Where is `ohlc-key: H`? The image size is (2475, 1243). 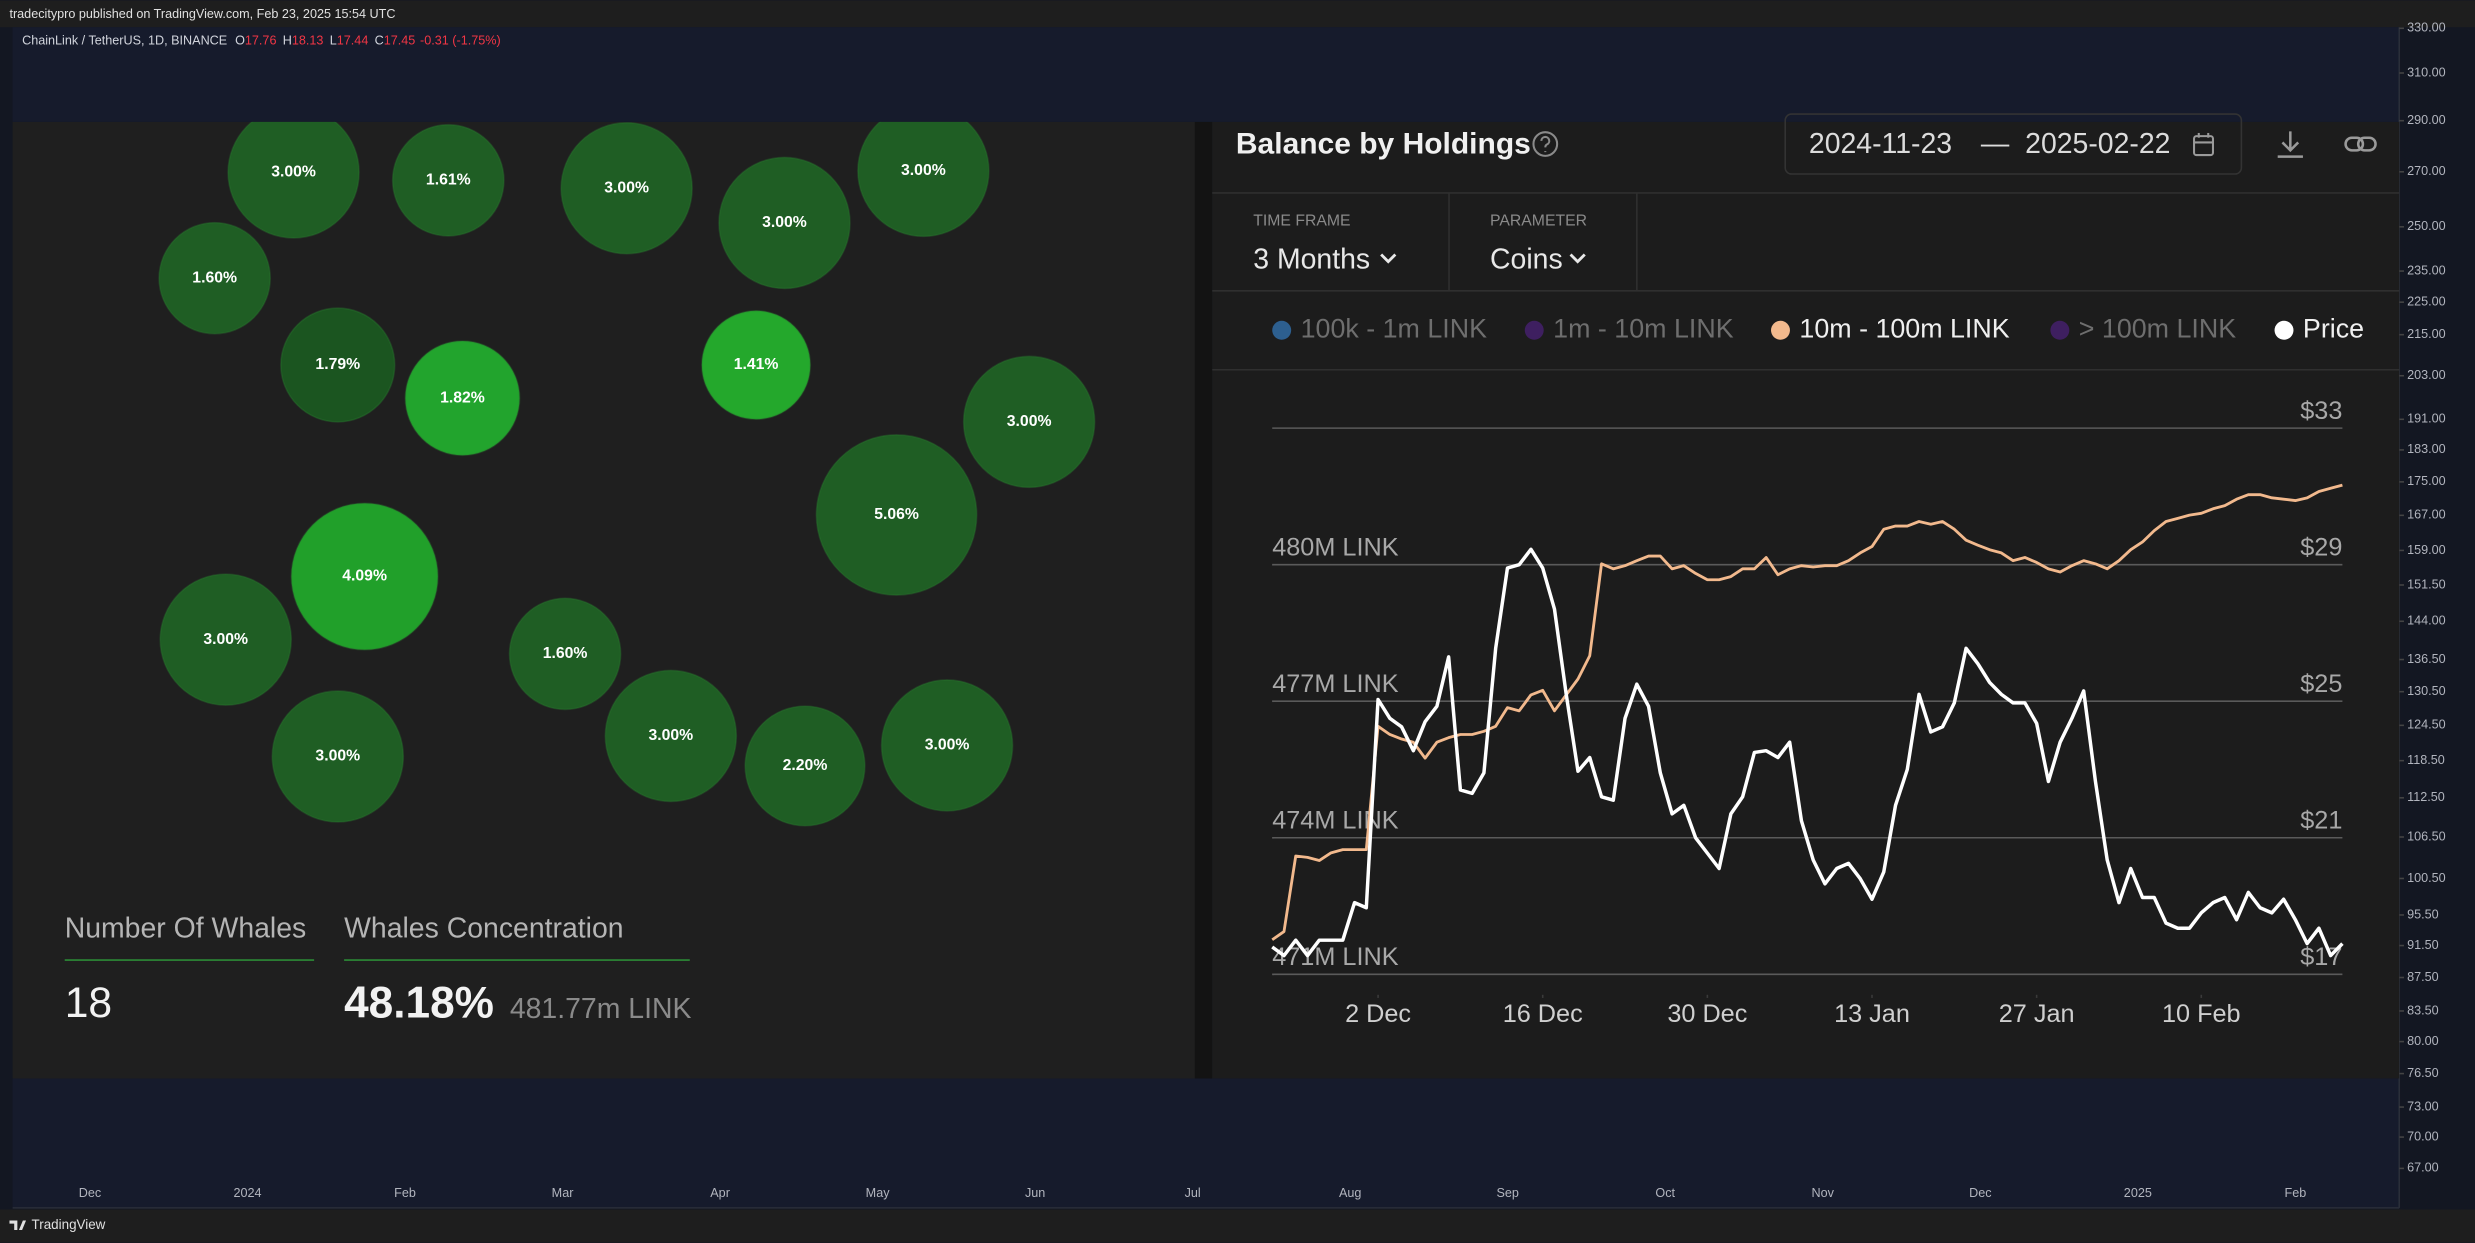 ohlc-key: H is located at coordinates (287, 41).